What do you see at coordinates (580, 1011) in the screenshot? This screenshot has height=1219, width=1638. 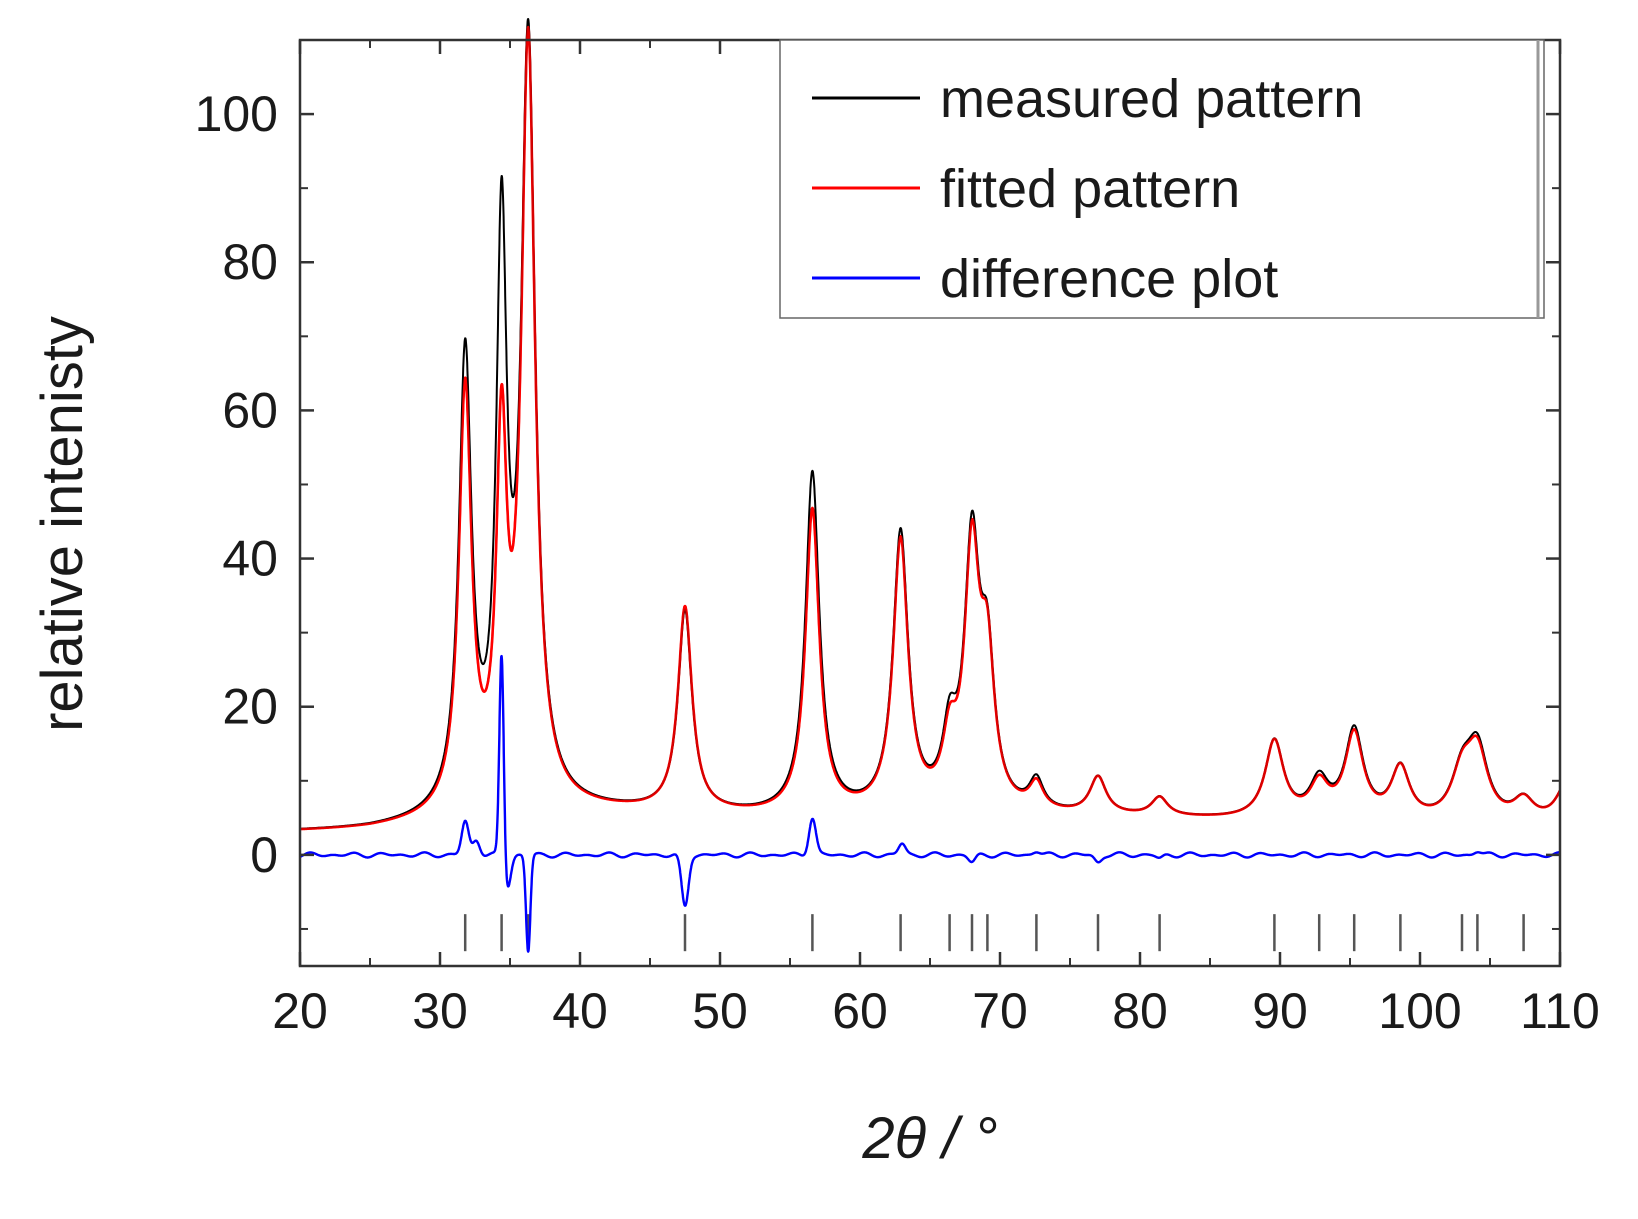 I see `x-tick-label: 40` at bounding box center [580, 1011].